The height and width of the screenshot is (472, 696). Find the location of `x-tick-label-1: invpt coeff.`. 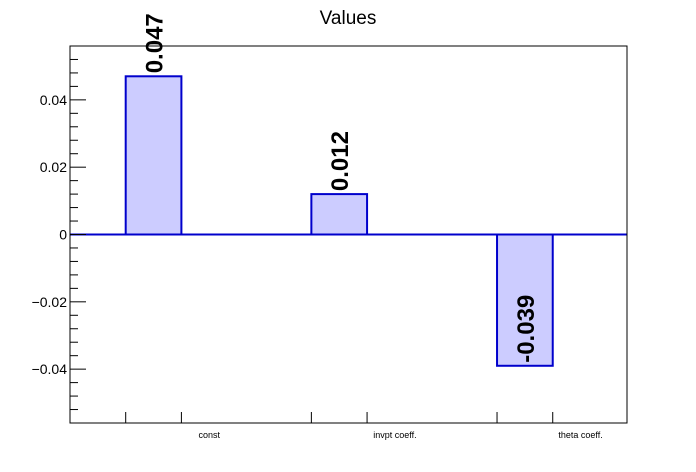

x-tick-label-1: invpt coeff. is located at coordinates (394, 435).